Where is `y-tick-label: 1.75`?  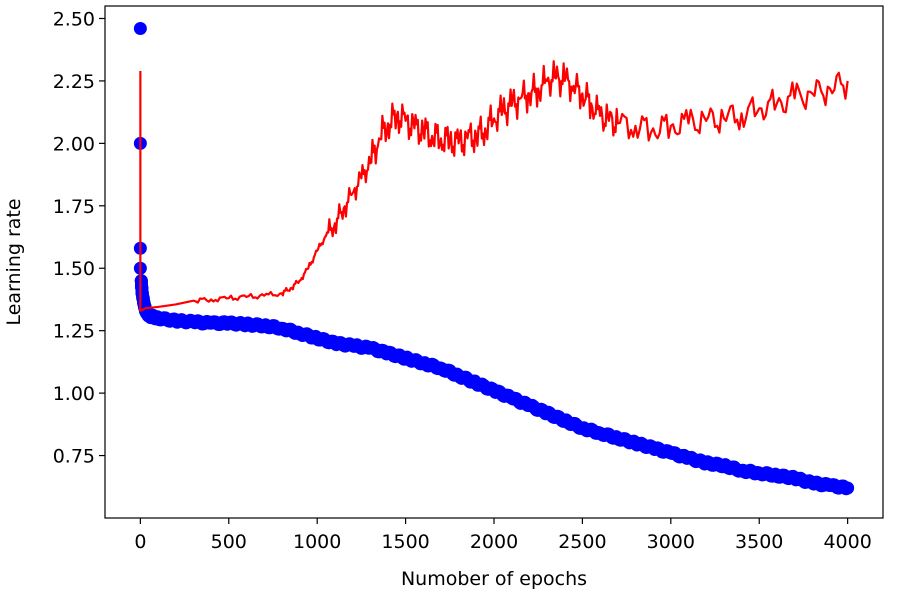 y-tick-label: 1.75 is located at coordinates (74, 207).